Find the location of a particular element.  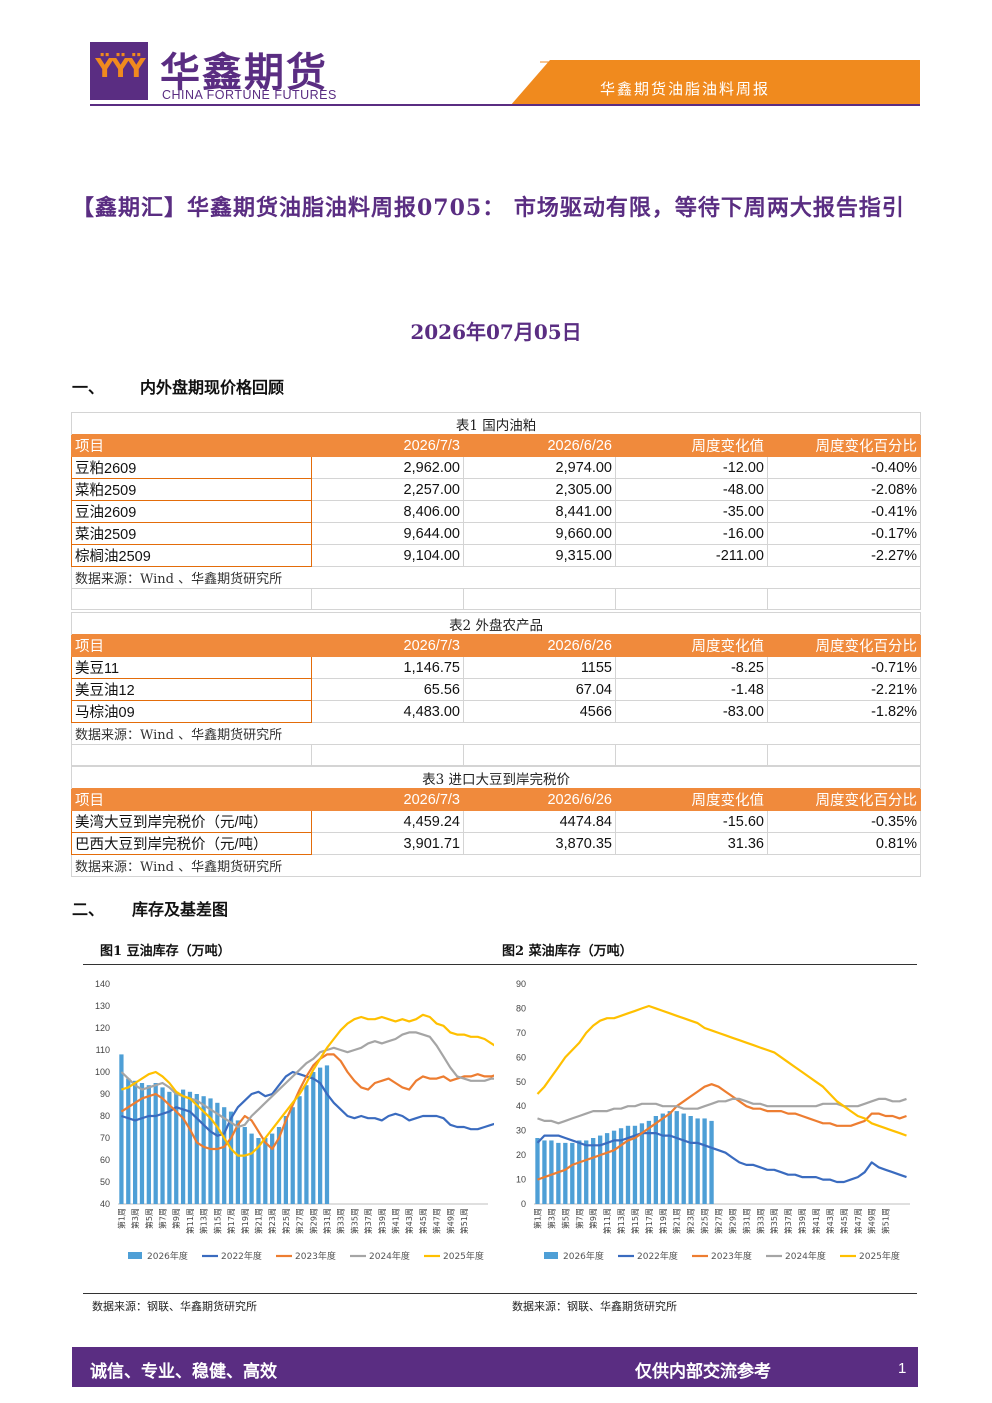

table-cell: 2,257.00 is located at coordinates (387, 489).